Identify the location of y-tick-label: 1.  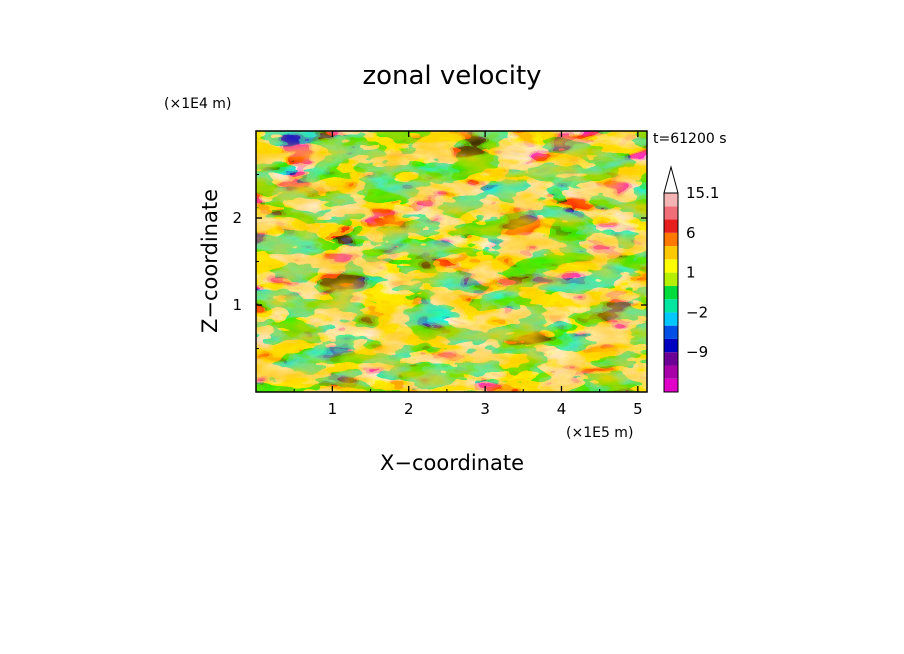
(237, 305).